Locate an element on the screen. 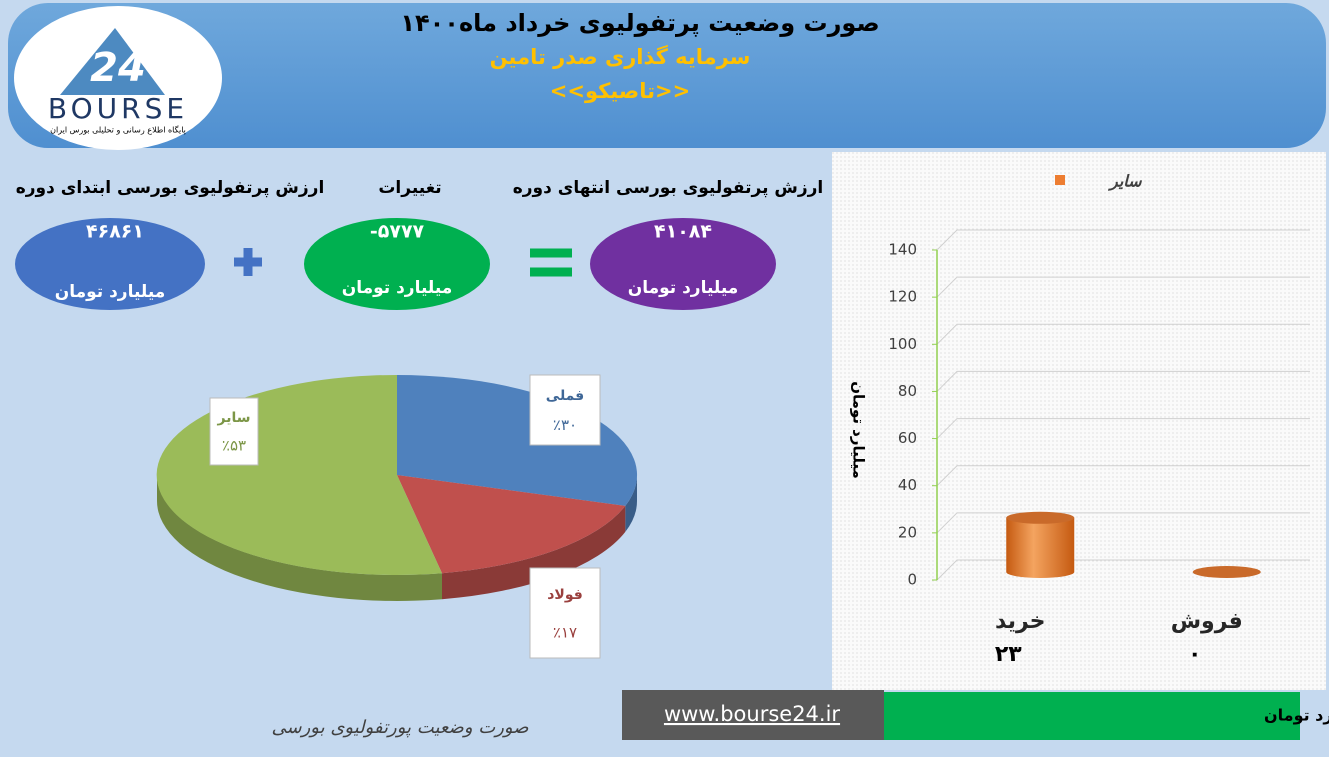  logo-number: 24 is located at coordinates (118, 68).